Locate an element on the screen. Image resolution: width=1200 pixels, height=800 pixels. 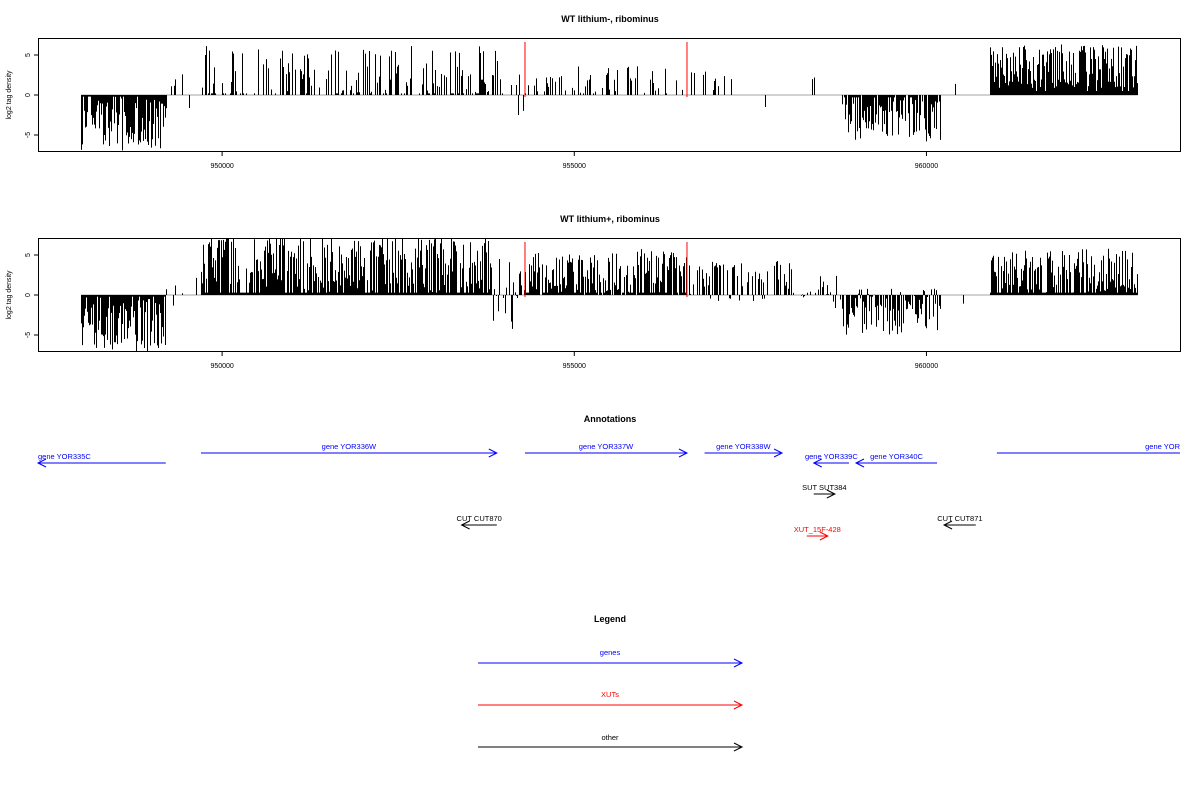
panel-2-bars is located at coordinates (609, 295).